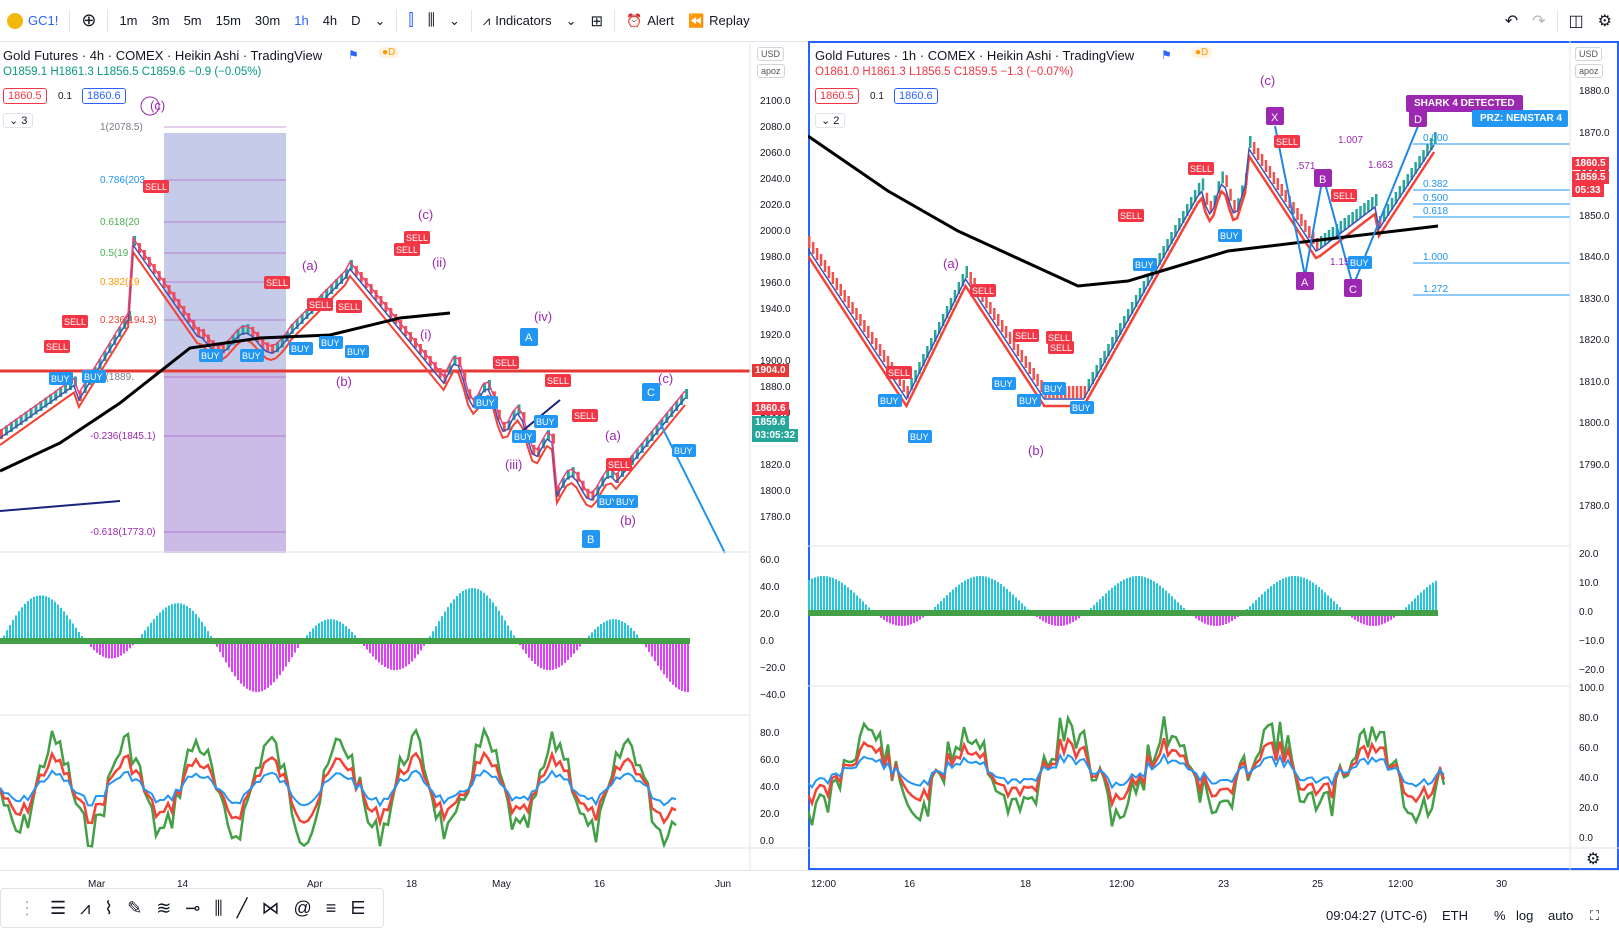 This screenshot has height=936, width=1619. What do you see at coordinates (270, 907) in the screenshot?
I see `xabcd-pattern-icon: ⋈` at bounding box center [270, 907].